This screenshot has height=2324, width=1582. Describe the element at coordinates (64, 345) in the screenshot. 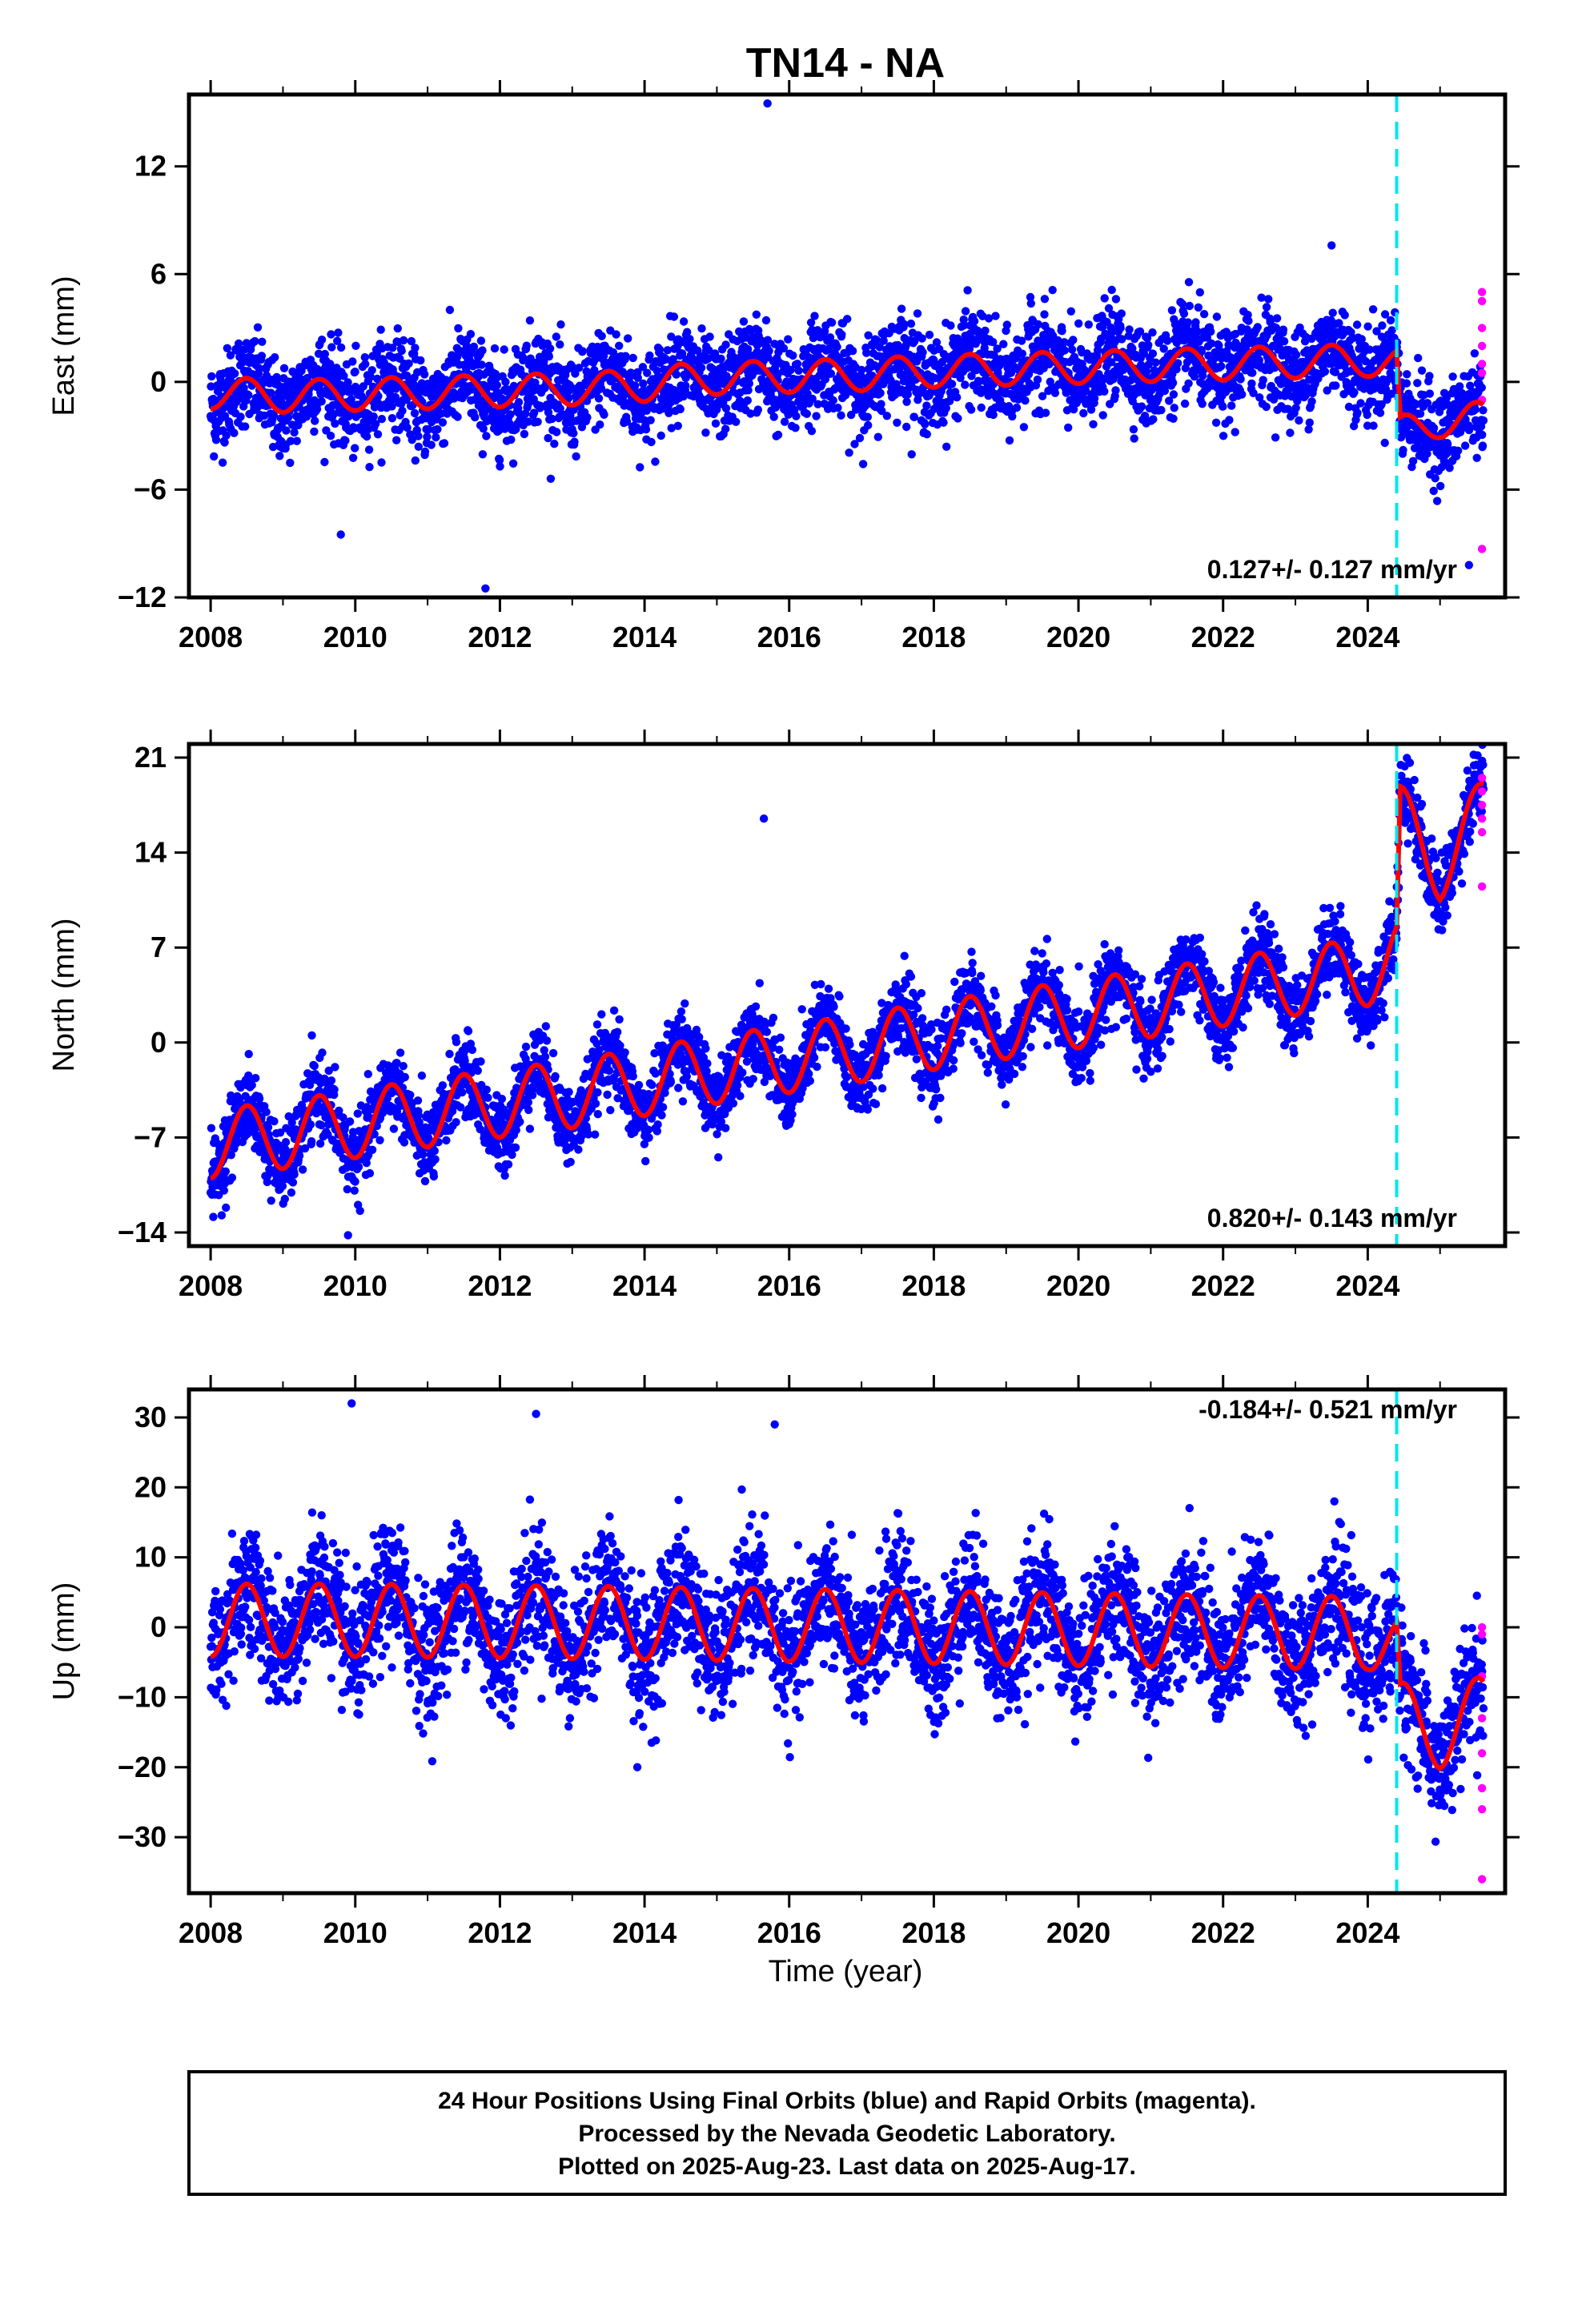

I see `east-y-axis-label: East (mm)` at that location.